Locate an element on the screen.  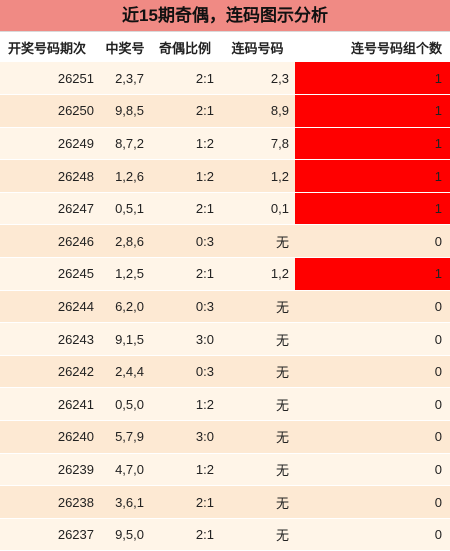
table-cell: 26241 is located at coordinates (50, 404).